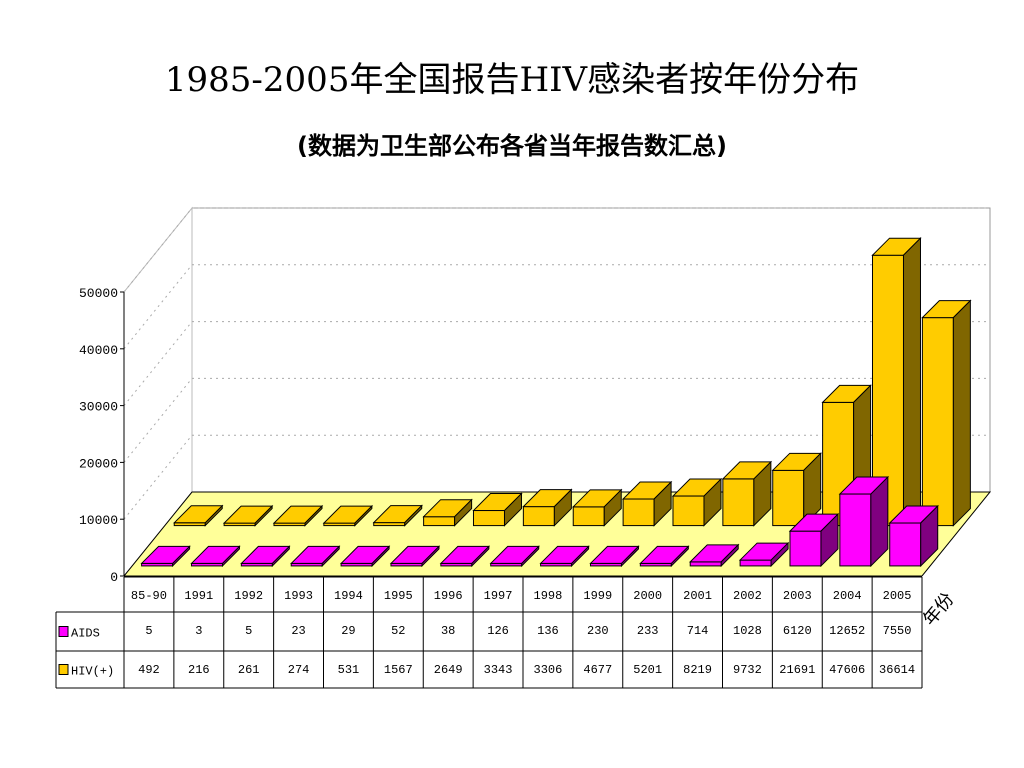  Describe the element at coordinates (249, 670) in the screenshot. I see `data-label: 261` at that location.